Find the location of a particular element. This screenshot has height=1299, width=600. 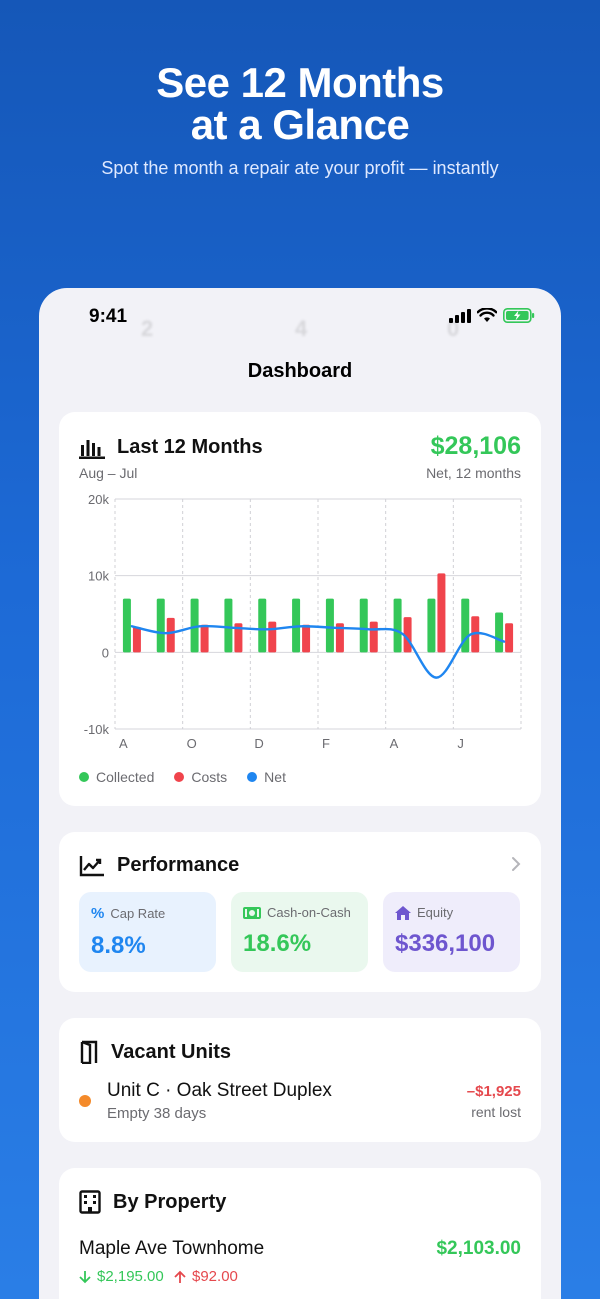

vacancy-status-dot is located at coordinates (85, 1101).